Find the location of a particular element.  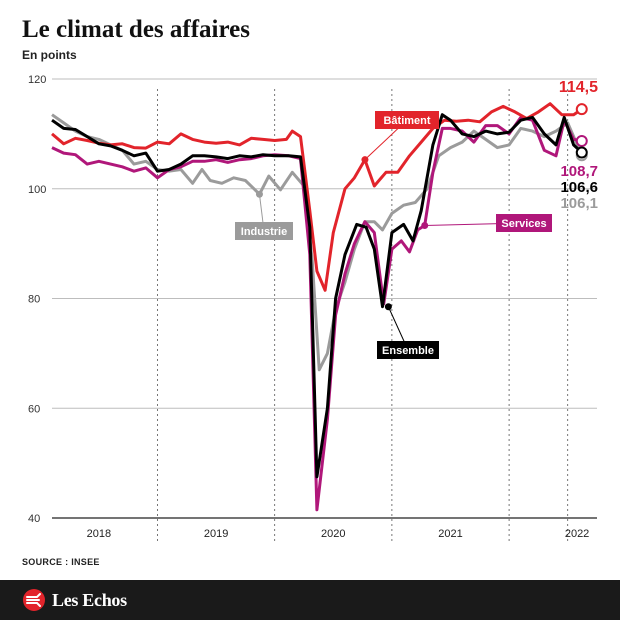

end-marker-ensemble is located at coordinates (581, 152).